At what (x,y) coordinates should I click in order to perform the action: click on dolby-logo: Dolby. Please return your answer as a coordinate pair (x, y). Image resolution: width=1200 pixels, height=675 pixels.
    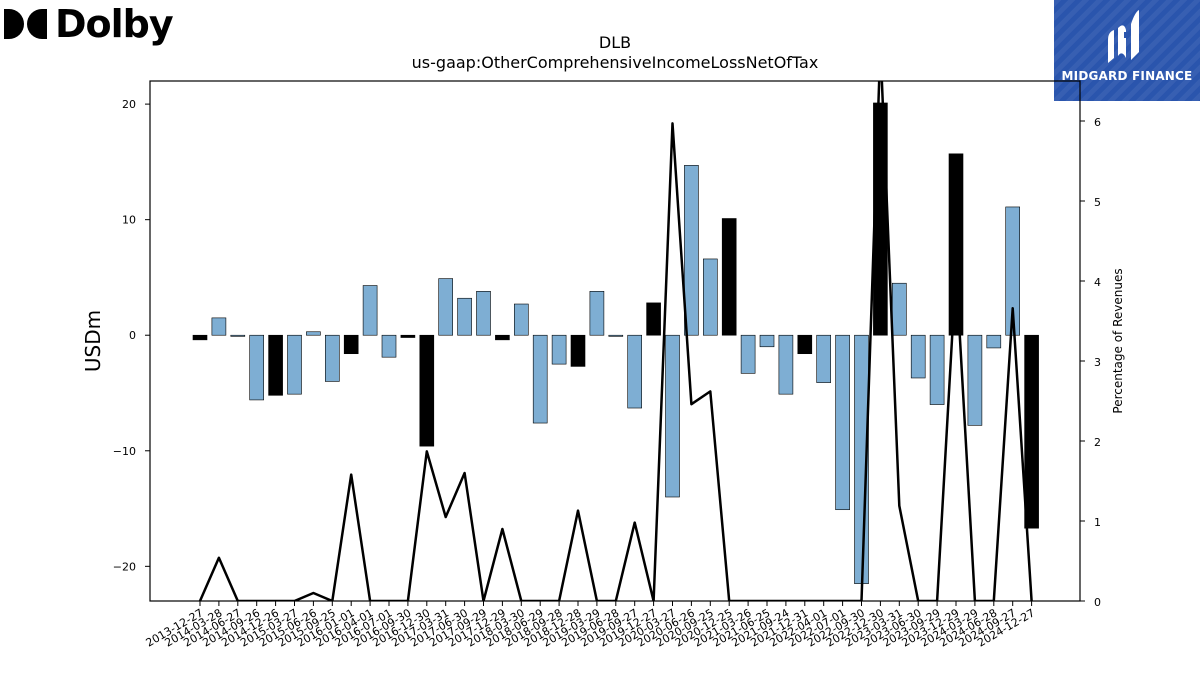
    Looking at the image, I should click on (89, 24).